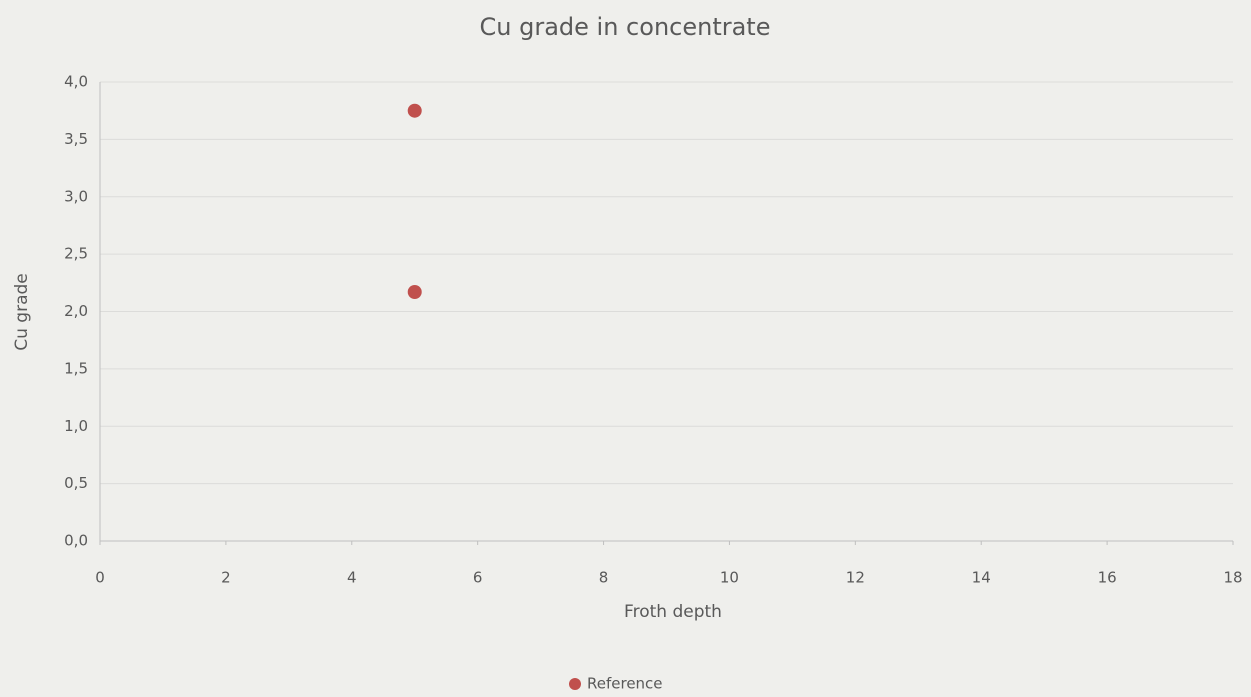 The width and height of the screenshot is (1251, 697). What do you see at coordinates (625, 684) in the screenshot?
I see `legend-label: Reference` at bounding box center [625, 684].